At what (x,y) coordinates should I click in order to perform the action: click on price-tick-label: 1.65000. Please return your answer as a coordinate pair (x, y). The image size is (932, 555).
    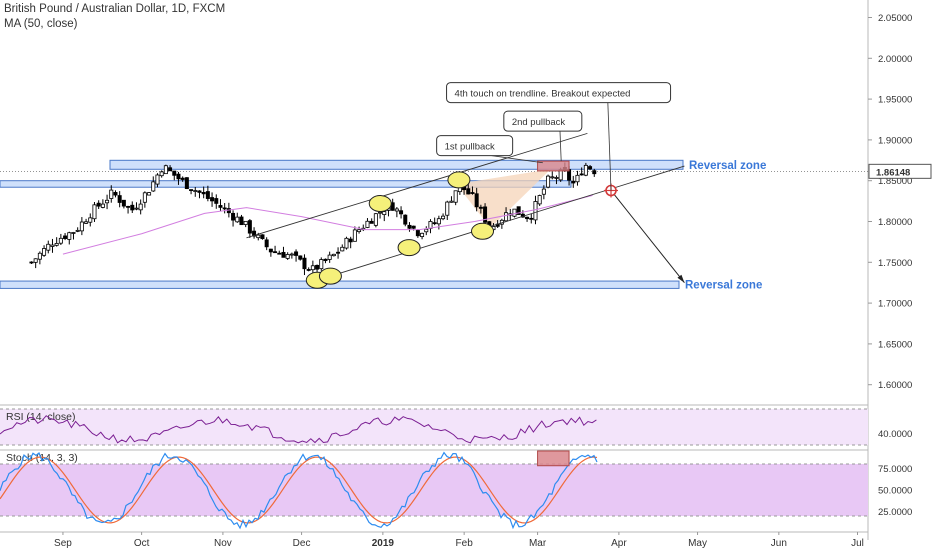
    Looking at the image, I should click on (895, 344).